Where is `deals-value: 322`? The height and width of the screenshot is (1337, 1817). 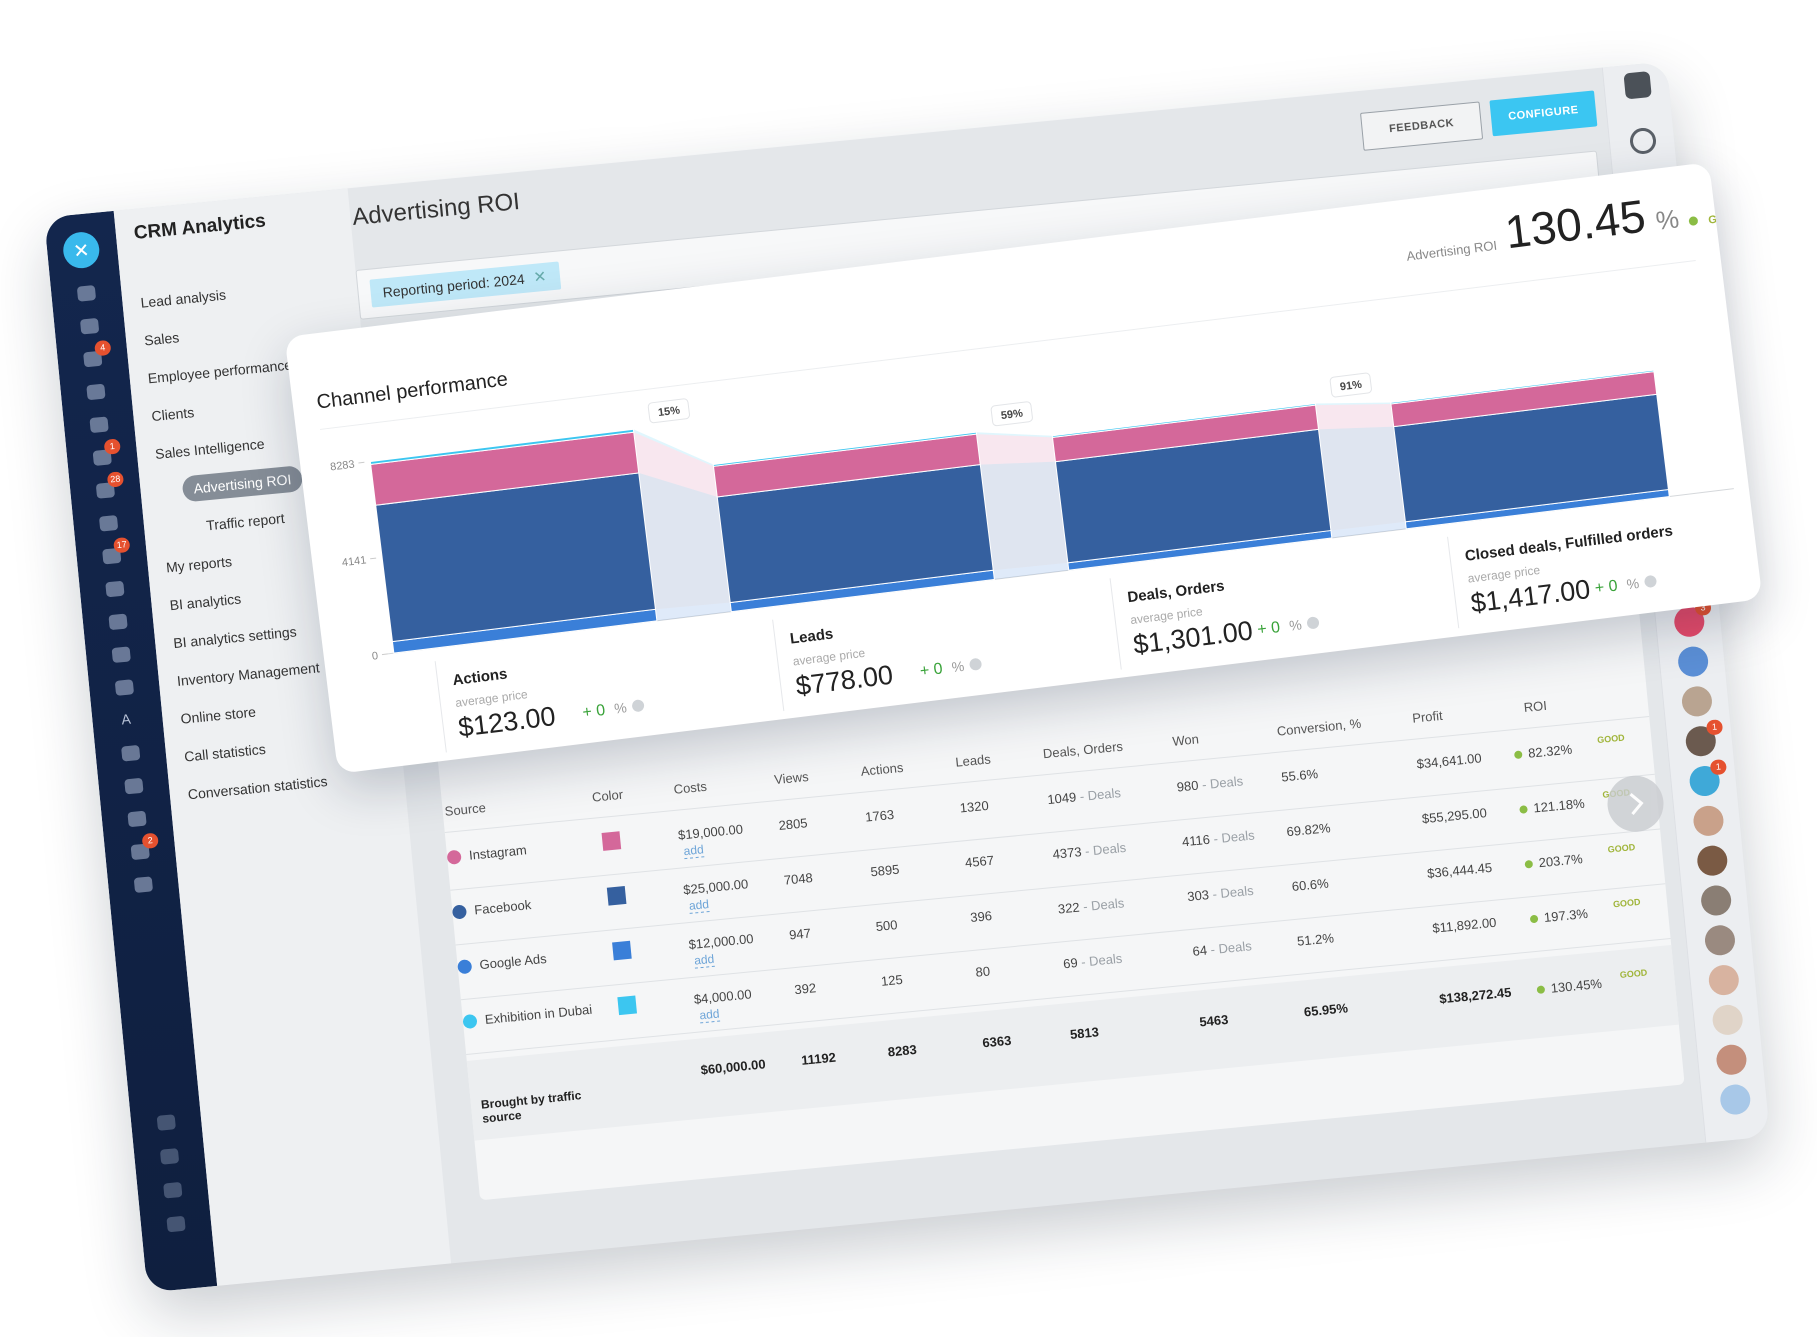 deals-value: 322 is located at coordinates (1069, 908).